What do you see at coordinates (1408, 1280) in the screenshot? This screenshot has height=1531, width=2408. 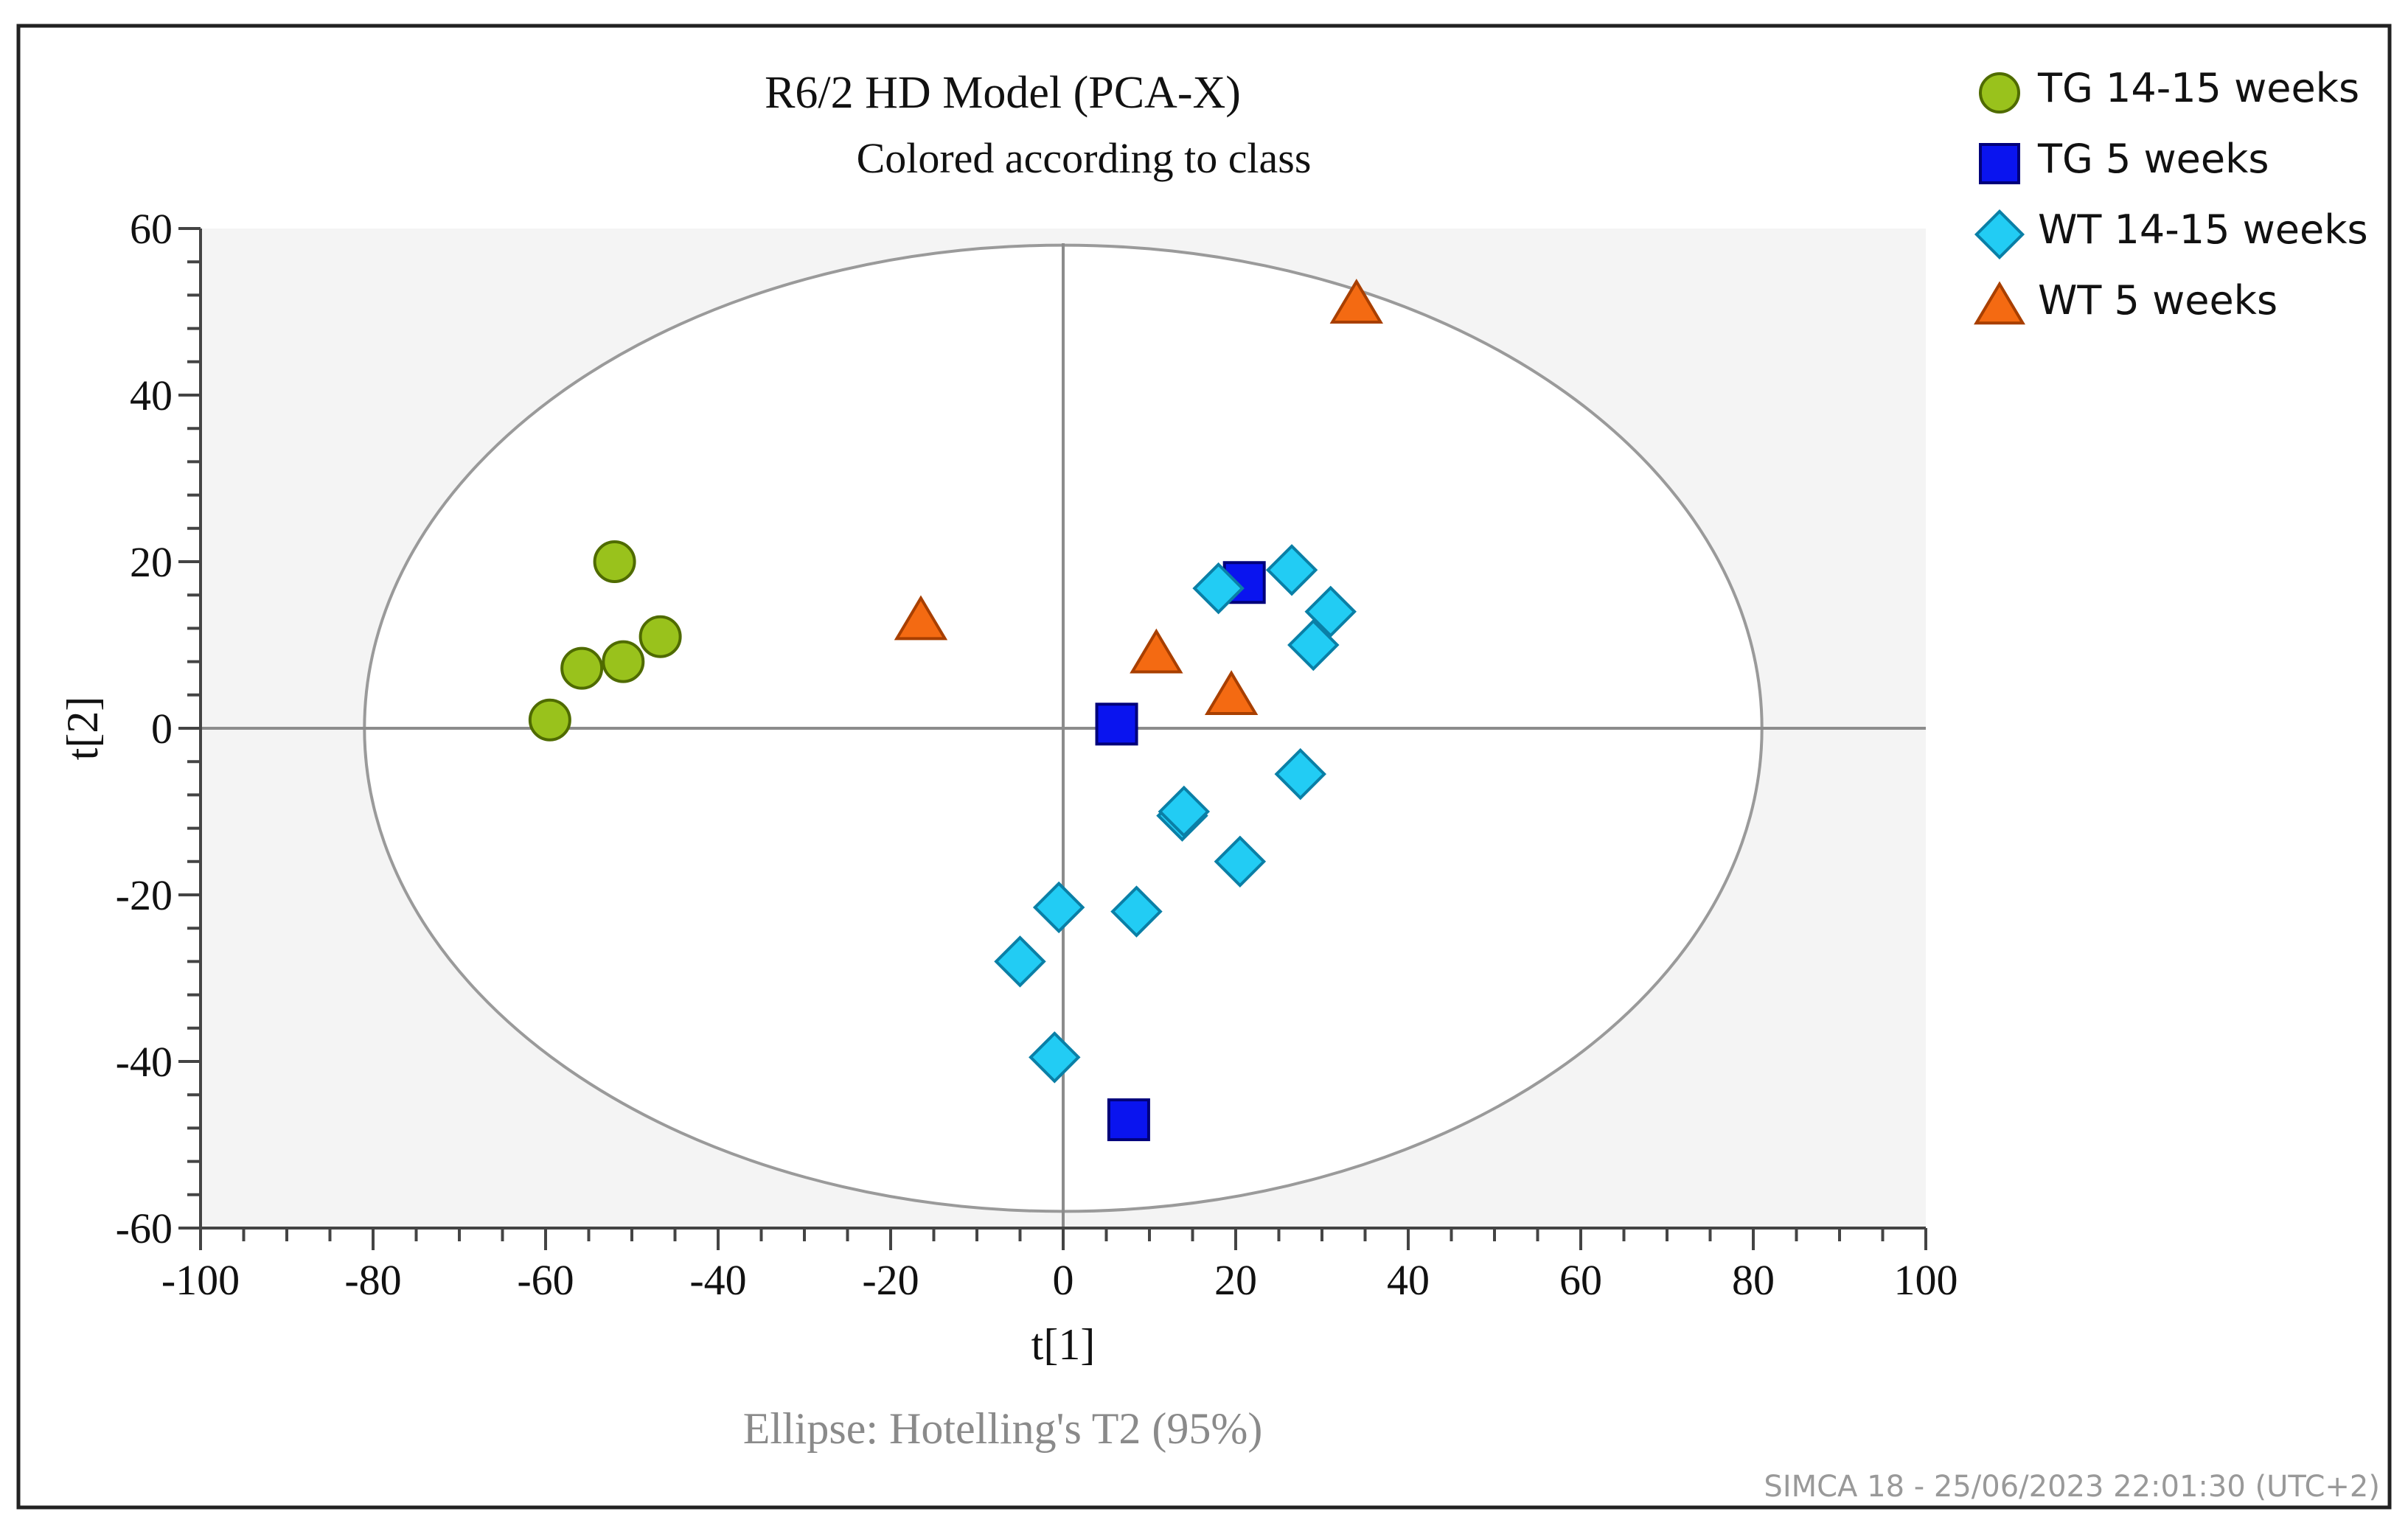 I see `x-tick-label: 40` at bounding box center [1408, 1280].